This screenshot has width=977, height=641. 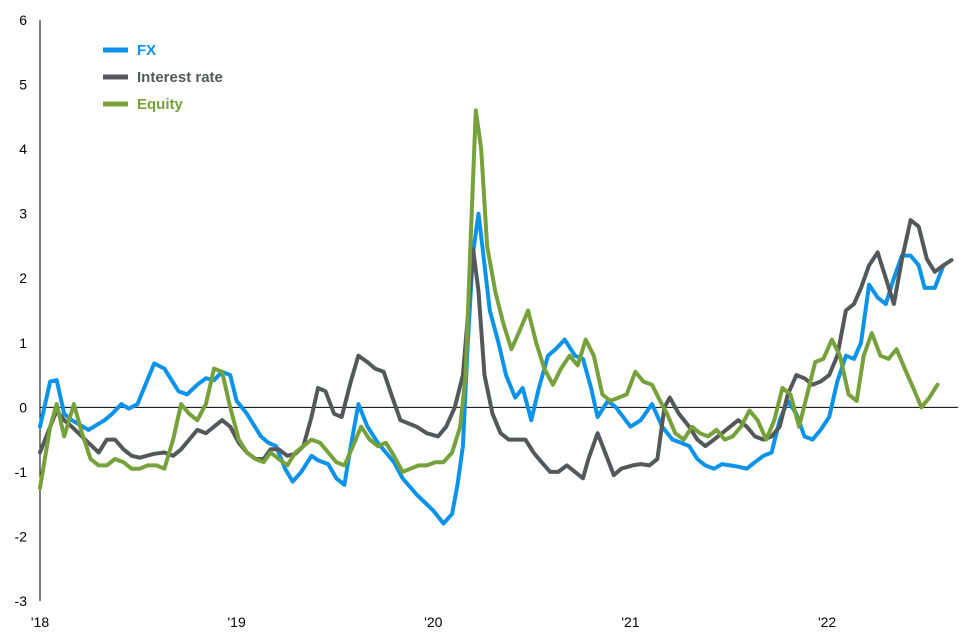 I want to click on y-tick-label: 3, so click(x=23, y=214).